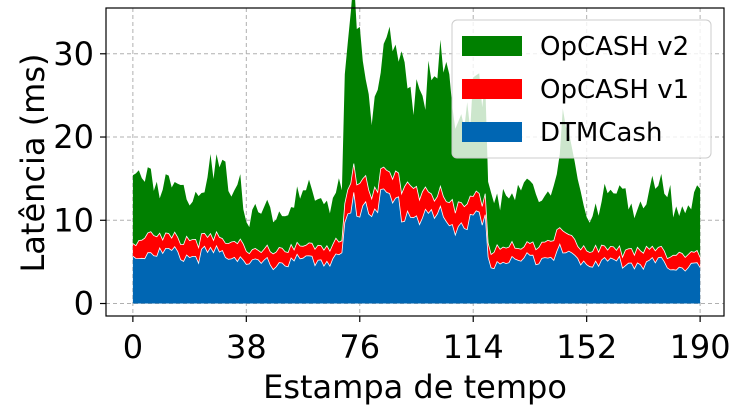  I want to click on y-tick-label: 0, so click(84, 304).